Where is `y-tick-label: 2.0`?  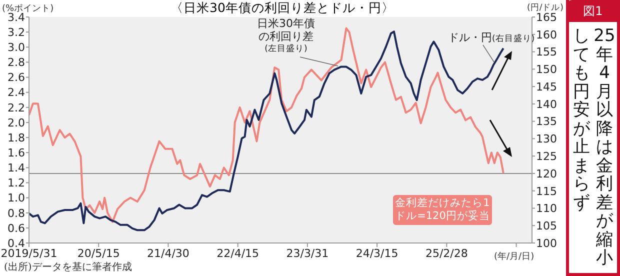
y-tick-label: 2.0 is located at coordinates (16, 123).